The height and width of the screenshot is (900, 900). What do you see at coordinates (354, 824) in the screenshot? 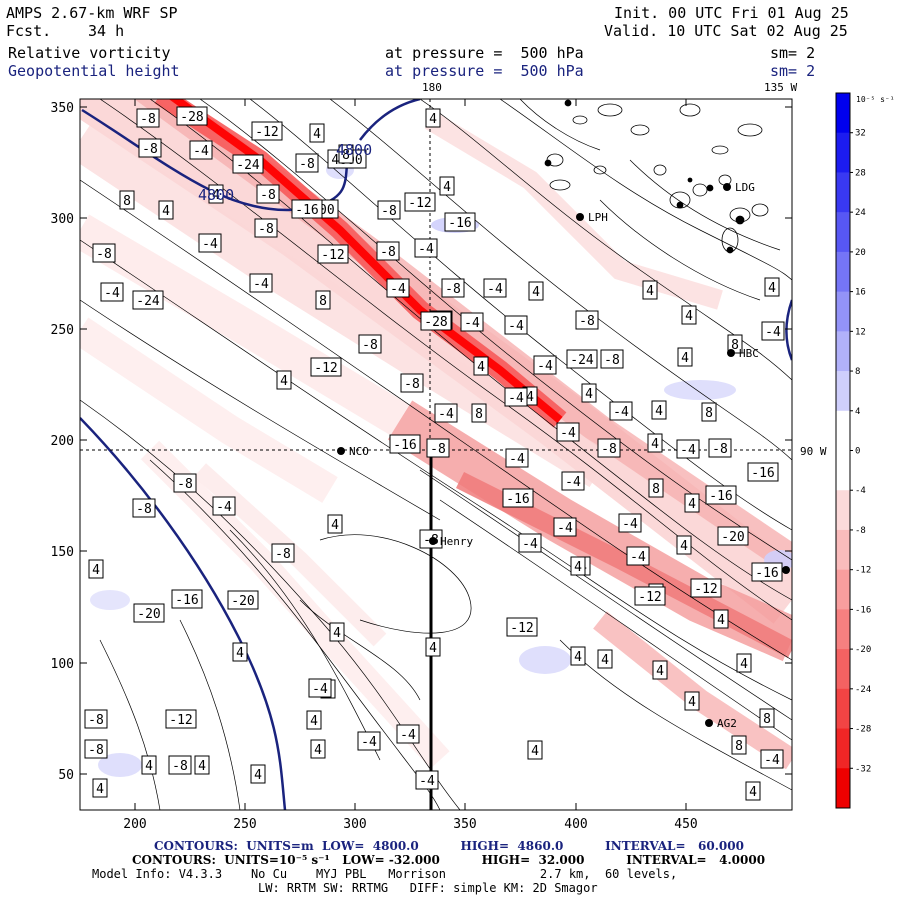
I see `x-tick-label: 300` at bounding box center [354, 824].